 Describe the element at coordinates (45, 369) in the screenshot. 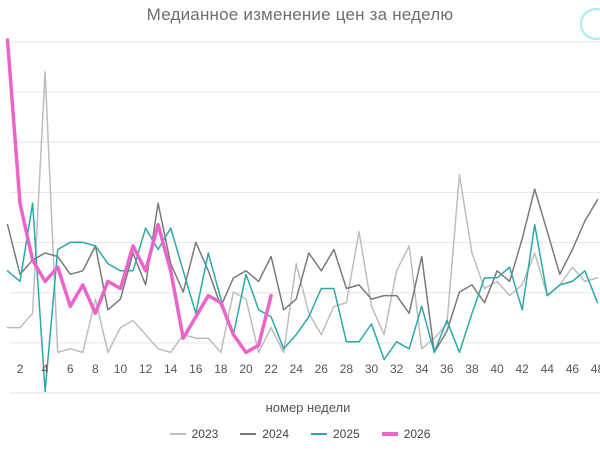

I see `x-tick-label: 4` at that location.